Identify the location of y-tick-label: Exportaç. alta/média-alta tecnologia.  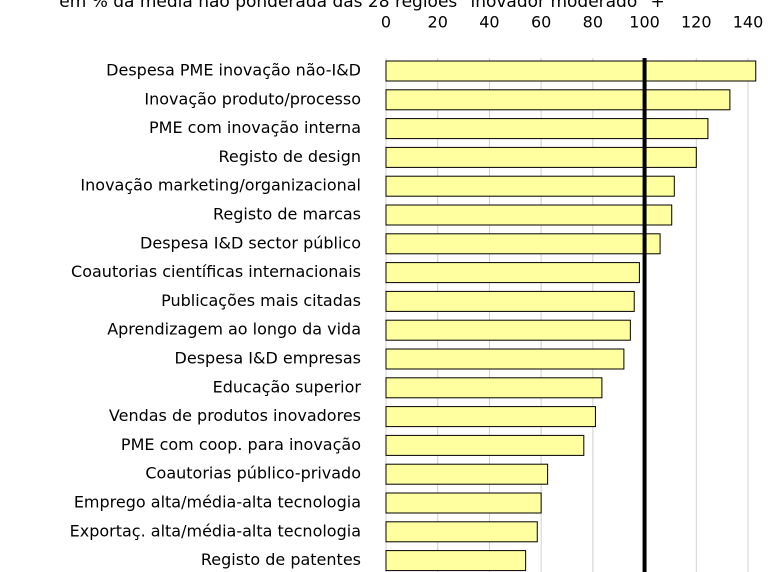
(215, 530).